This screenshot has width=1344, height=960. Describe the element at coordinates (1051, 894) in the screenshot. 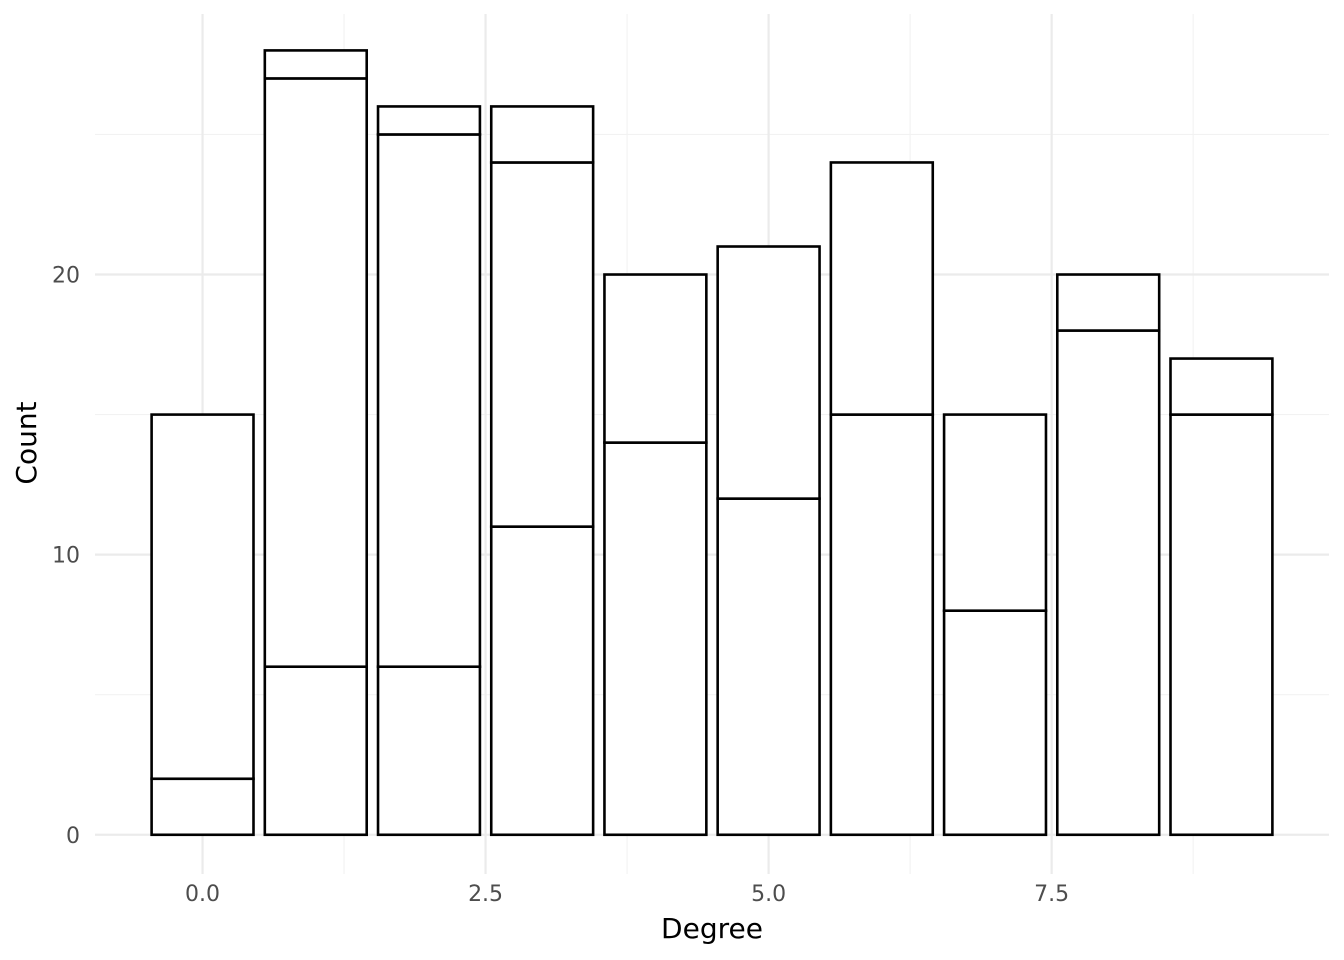

I see `x-tick-label: 7.5` at that location.